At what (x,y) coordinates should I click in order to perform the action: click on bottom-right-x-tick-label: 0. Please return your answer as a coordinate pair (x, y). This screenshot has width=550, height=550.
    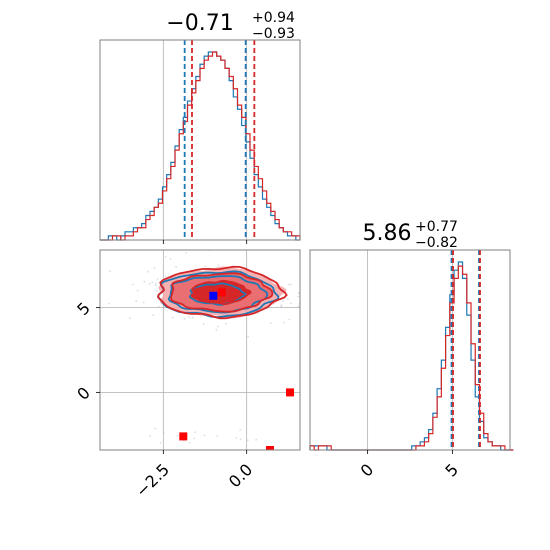
    Looking at the image, I should click on (367, 470).